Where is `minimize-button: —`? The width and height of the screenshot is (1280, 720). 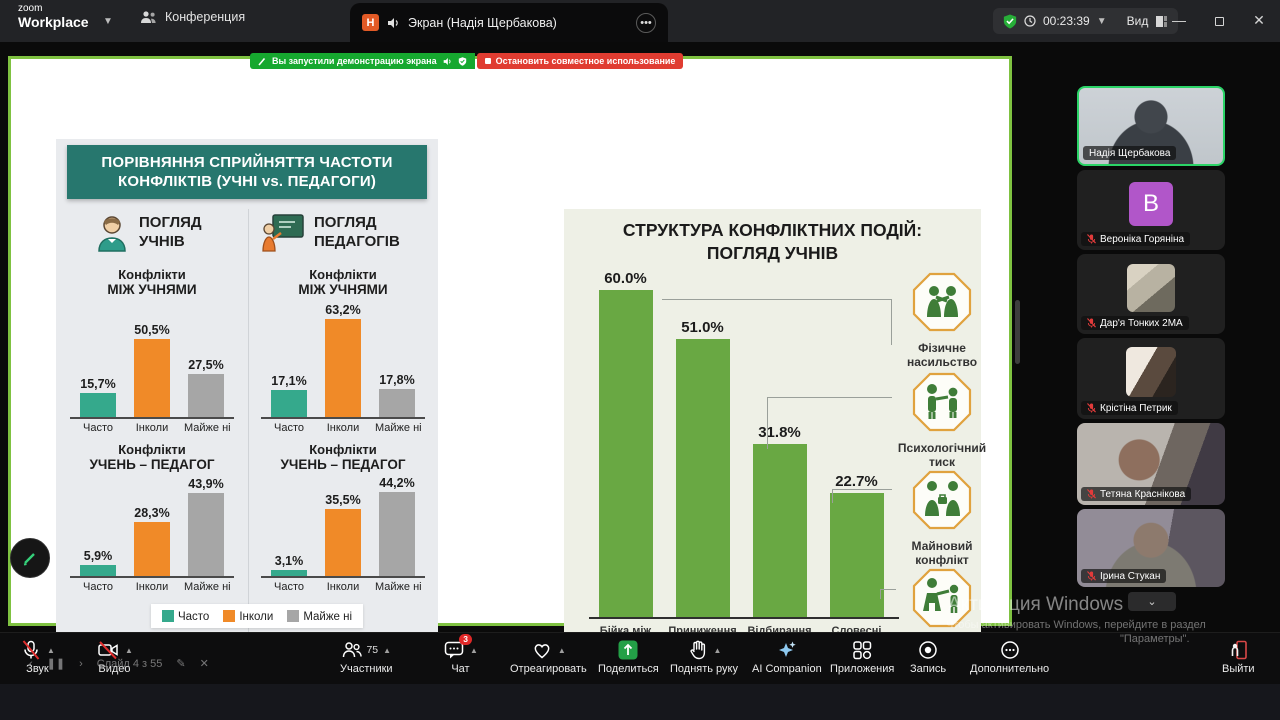
minimize-button: — is located at coordinates (1179, 20).